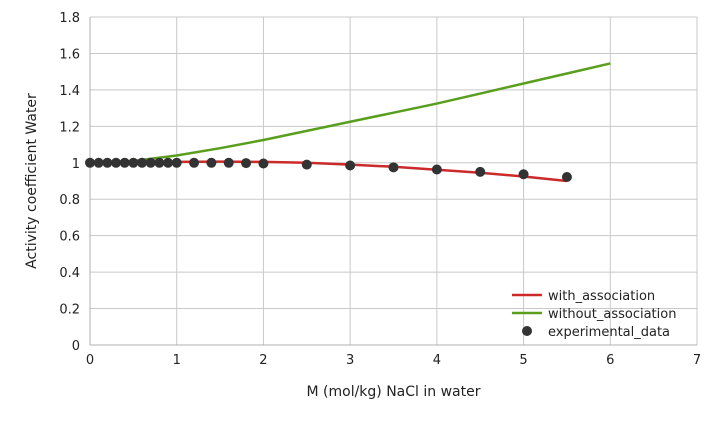 This screenshot has height=425, width=713. I want to click on y-tick-label: 0.8, so click(69, 200).